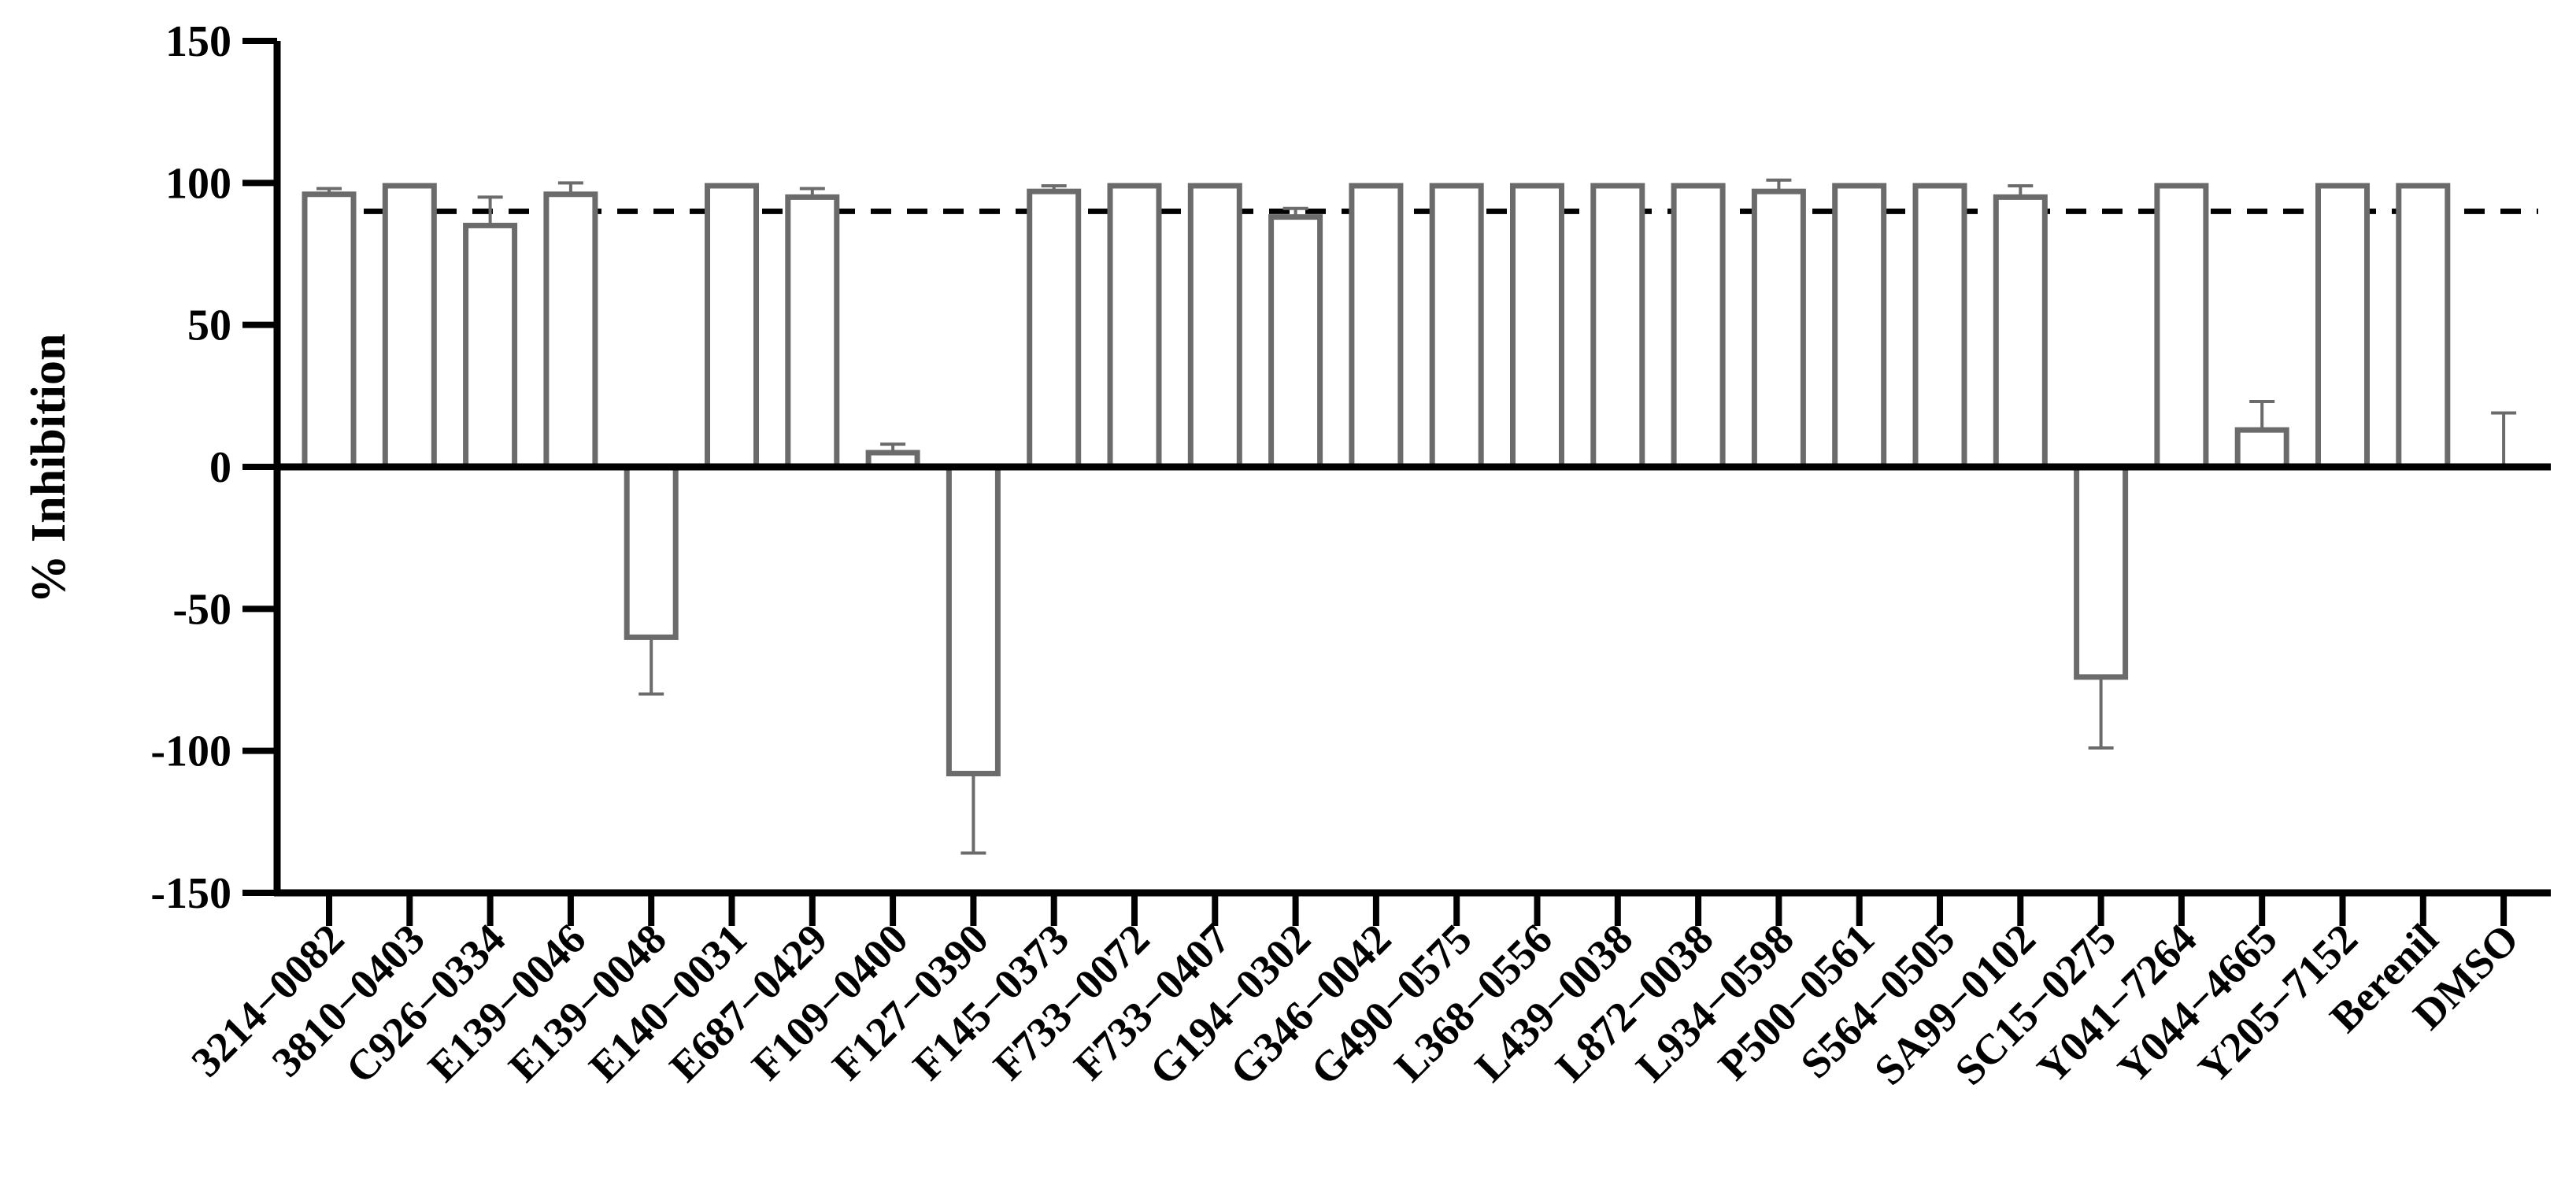 This screenshot has width=2576, height=1181. Describe the element at coordinates (220, 467) in the screenshot. I see `y-tick-label: 0` at that location.